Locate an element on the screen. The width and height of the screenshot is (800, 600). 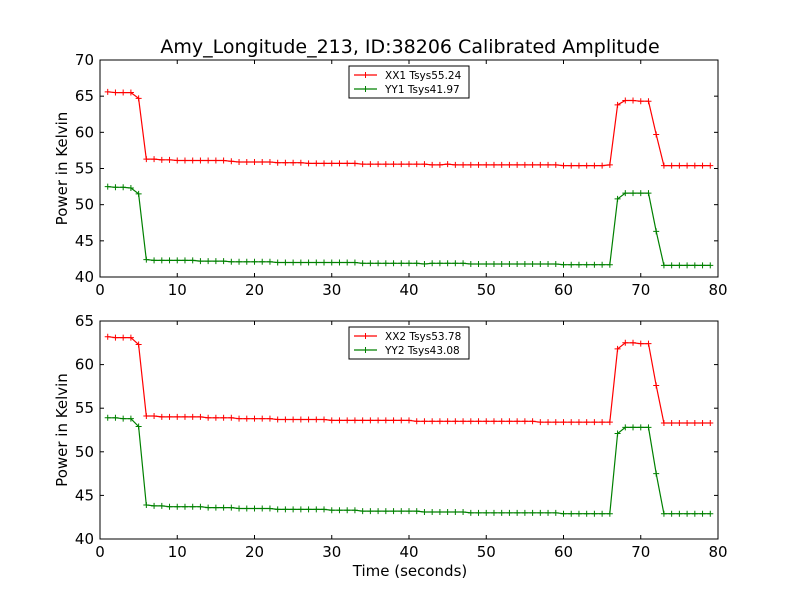
bottom-x-tick-label: 20 is located at coordinates (254, 552).